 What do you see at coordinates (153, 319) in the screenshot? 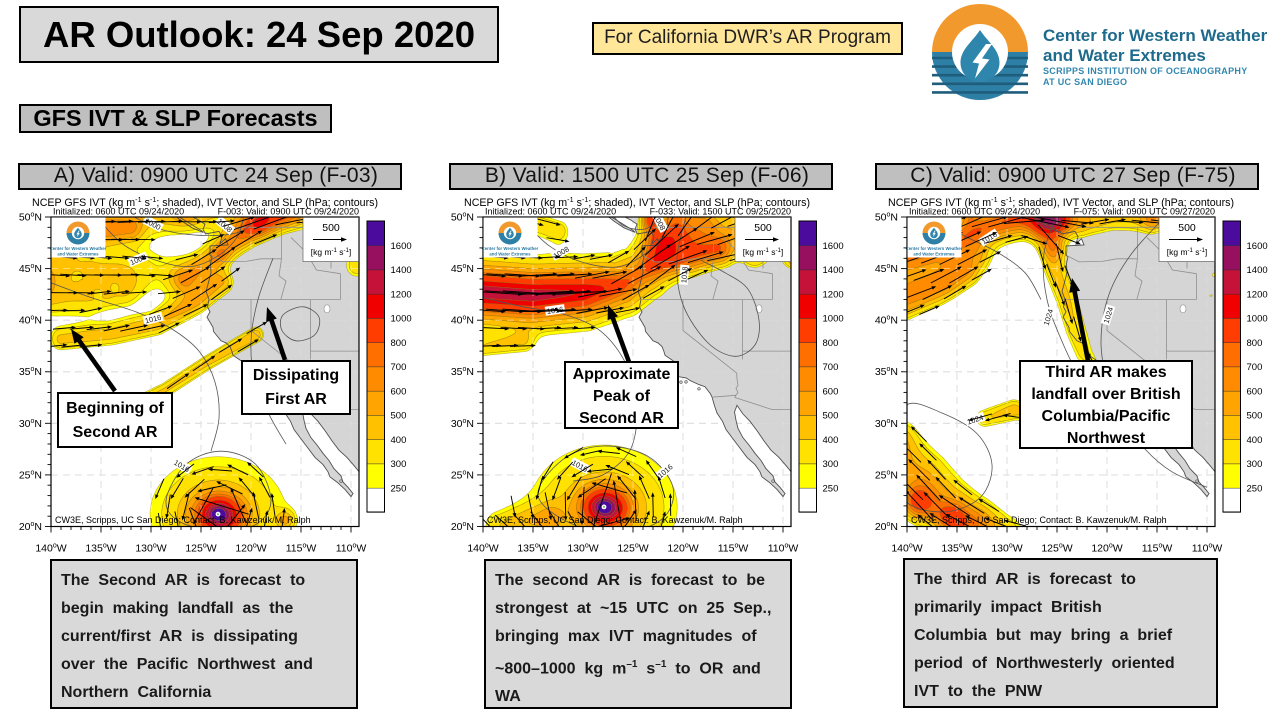
I see `svg-text: 1016` at bounding box center [153, 319].